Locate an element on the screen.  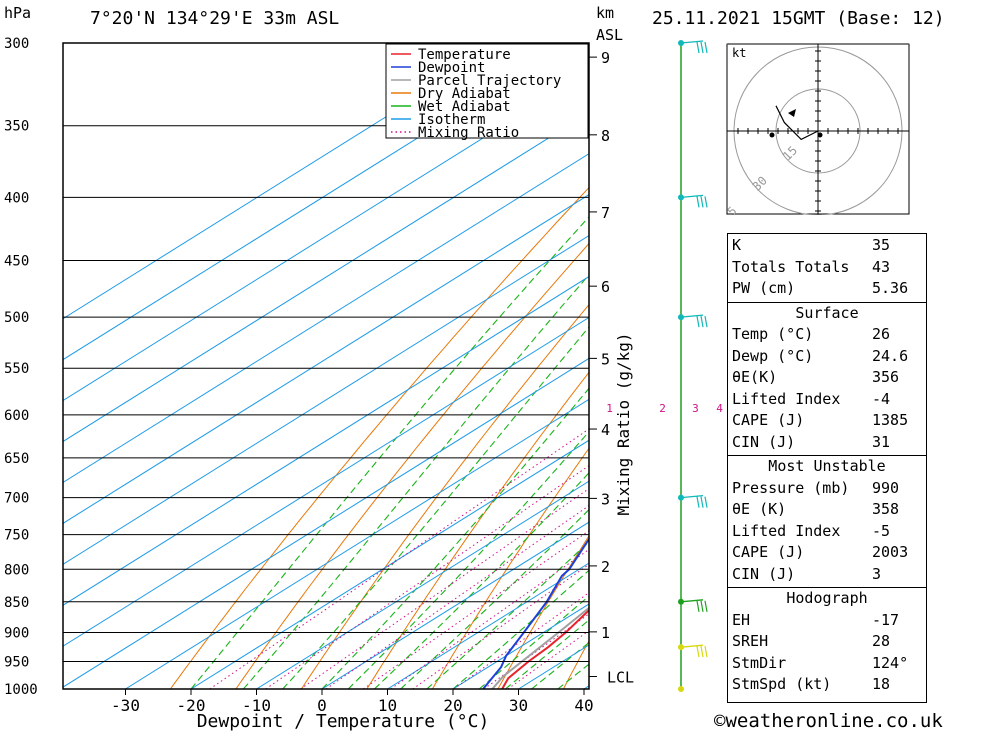
isotherm is located at coordinates (389, 564).